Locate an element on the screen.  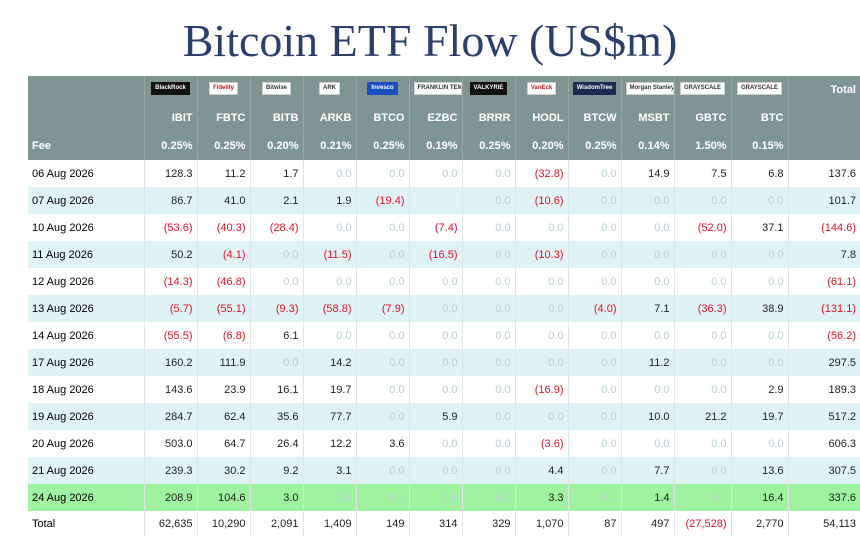
flow-value: 239.3 is located at coordinates (170, 470).